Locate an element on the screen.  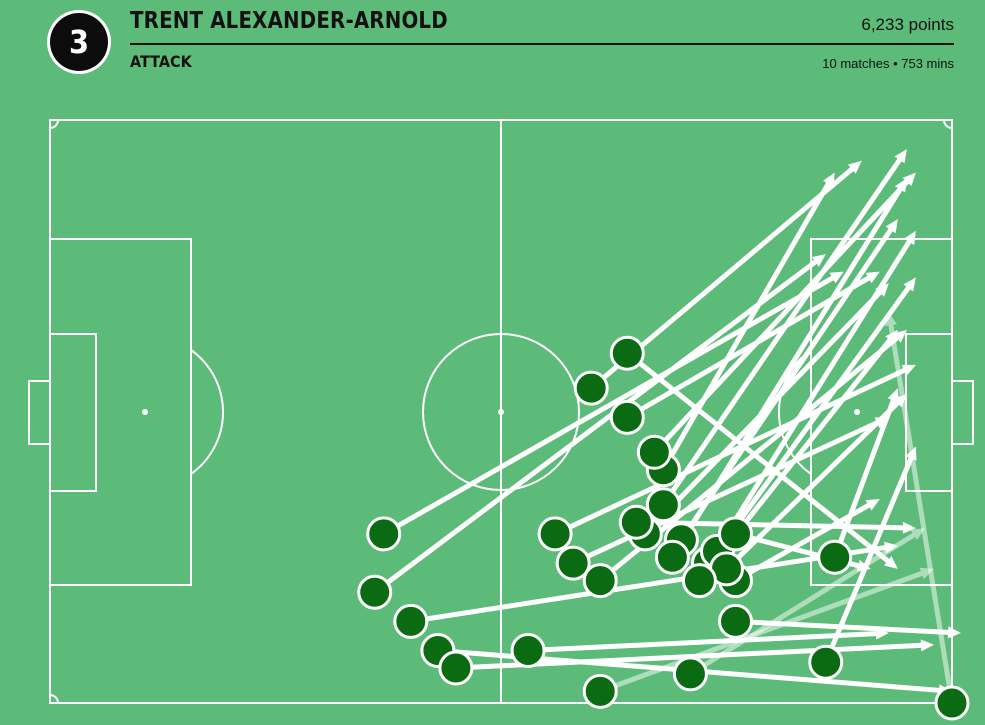
category-label: ATTACK is located at coordinates (161, 61).